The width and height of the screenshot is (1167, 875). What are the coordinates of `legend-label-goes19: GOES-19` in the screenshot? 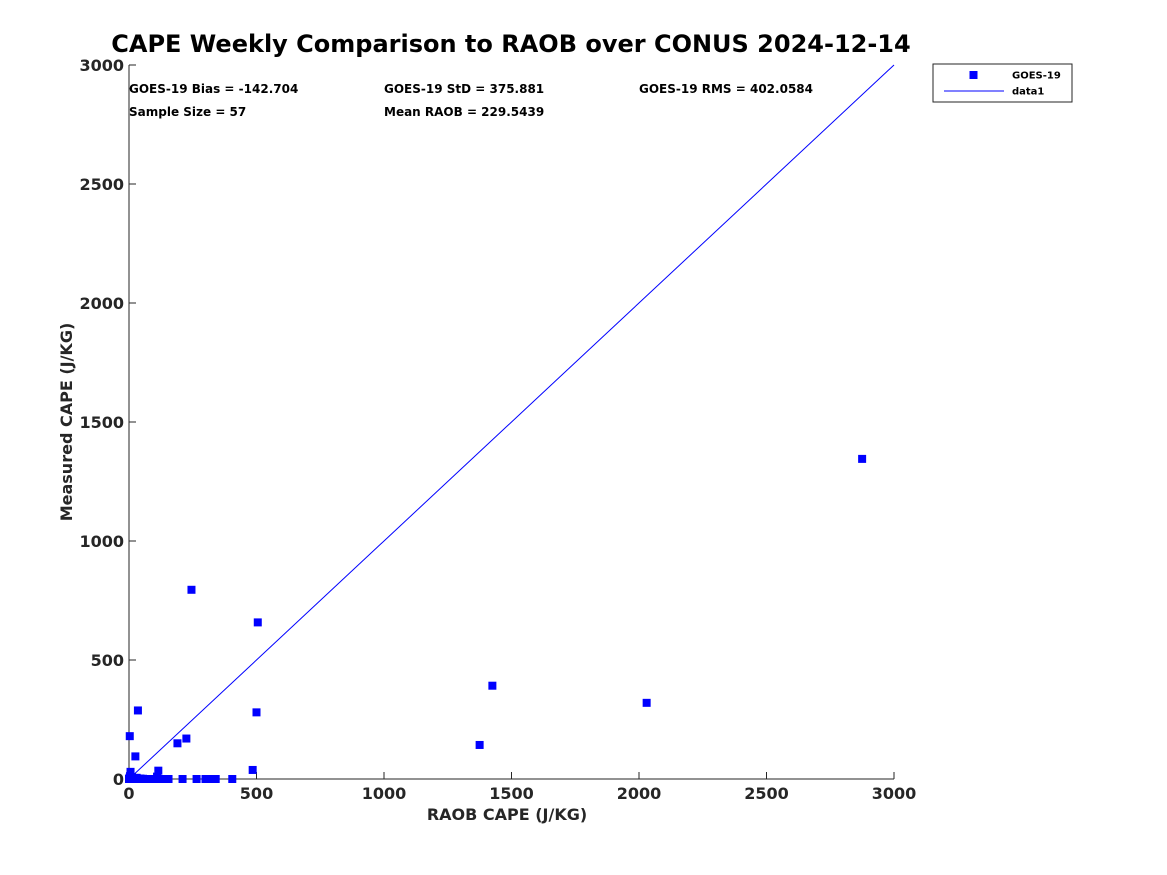 It's located at (1036, 76).